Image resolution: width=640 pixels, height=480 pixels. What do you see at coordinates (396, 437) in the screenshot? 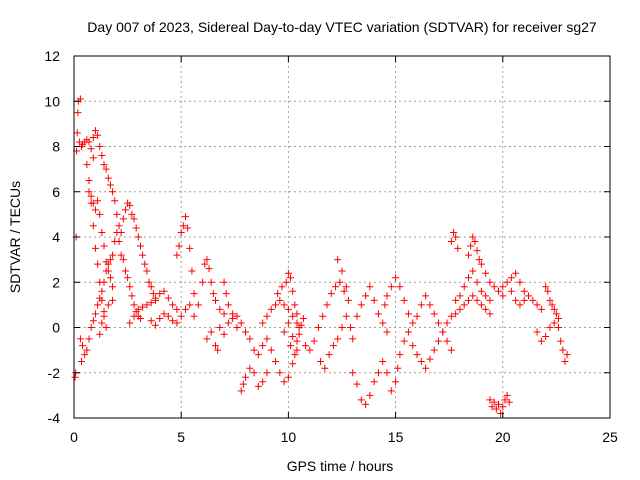
I see `x-tick-label: 15` at bounding box center [396, 437].